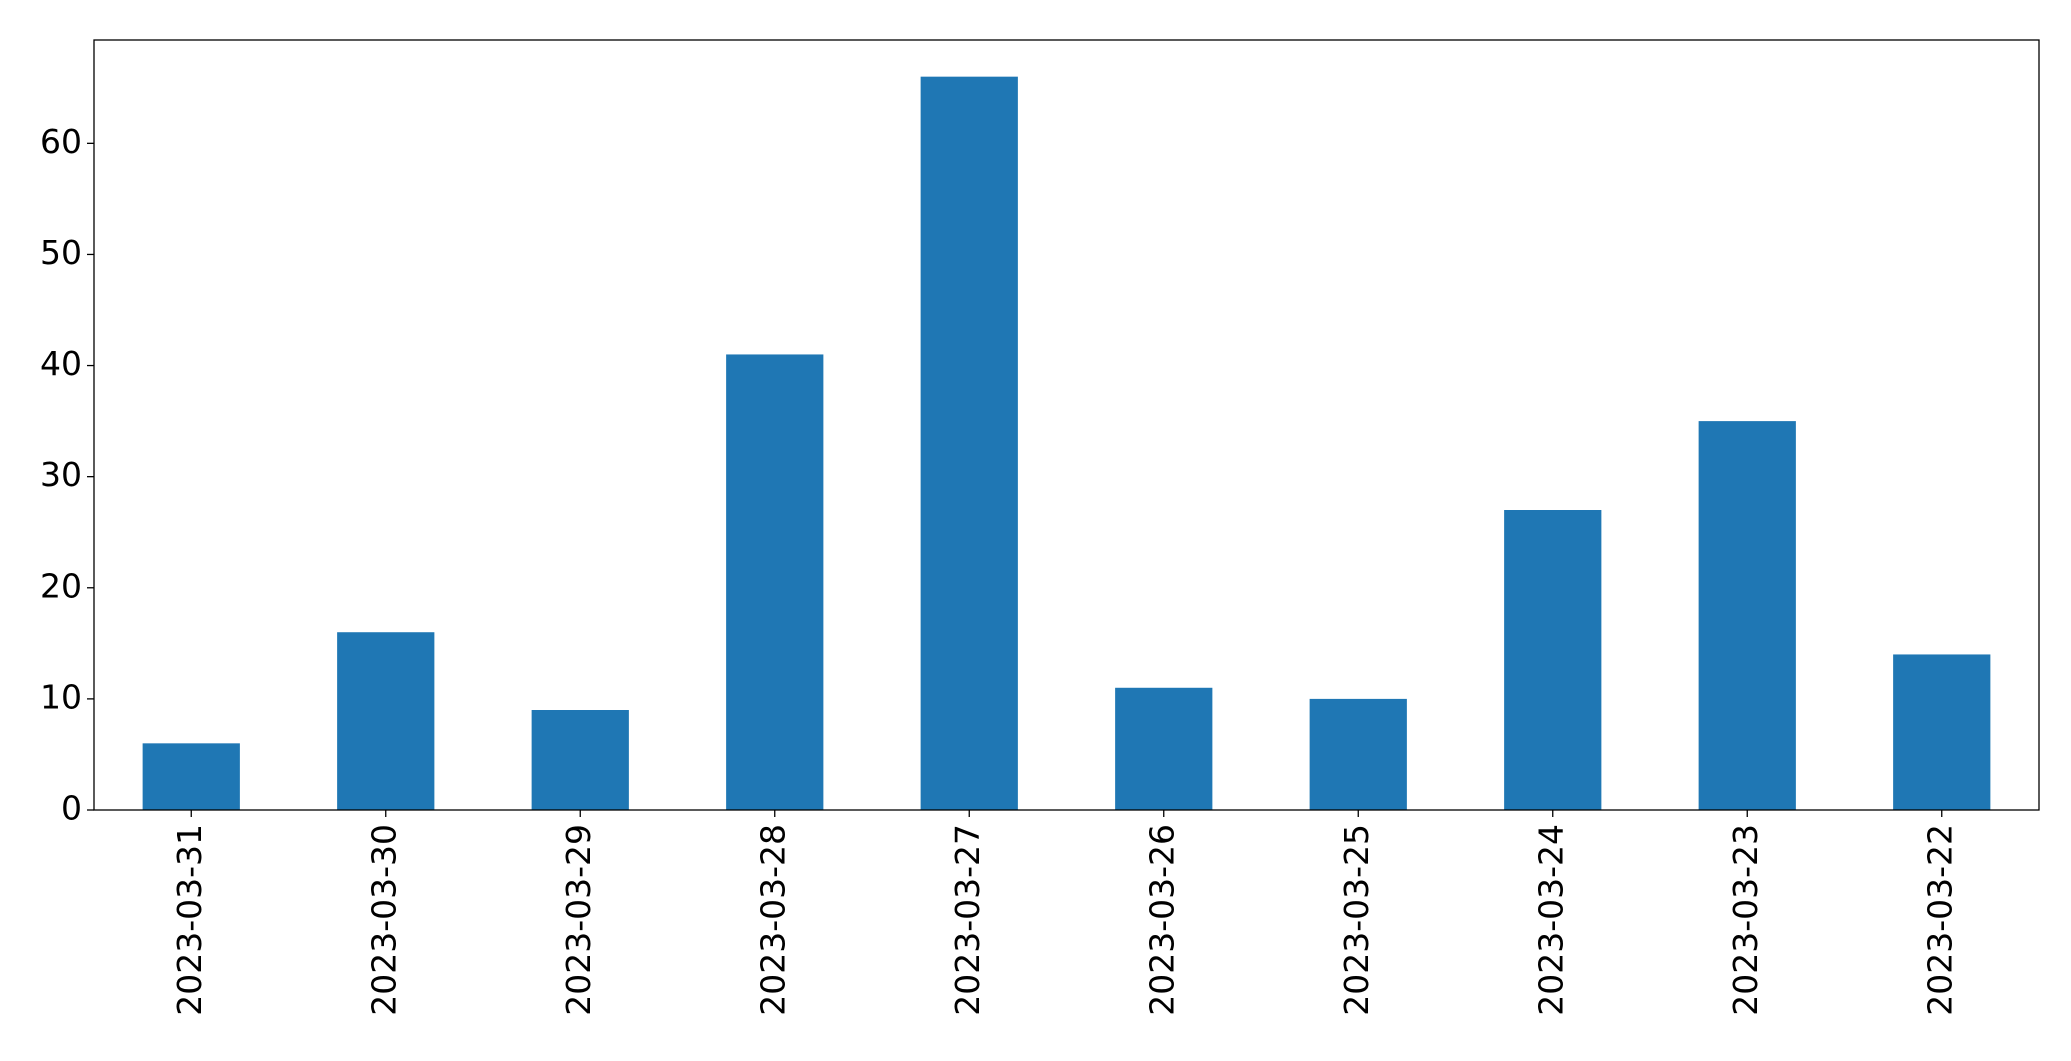 This screenshot has height=1061, width=2071. What do you see at coordinates (61, 474) in the screenshot?
I see `y-tick-label: 30` at bounding box center [61, 474].